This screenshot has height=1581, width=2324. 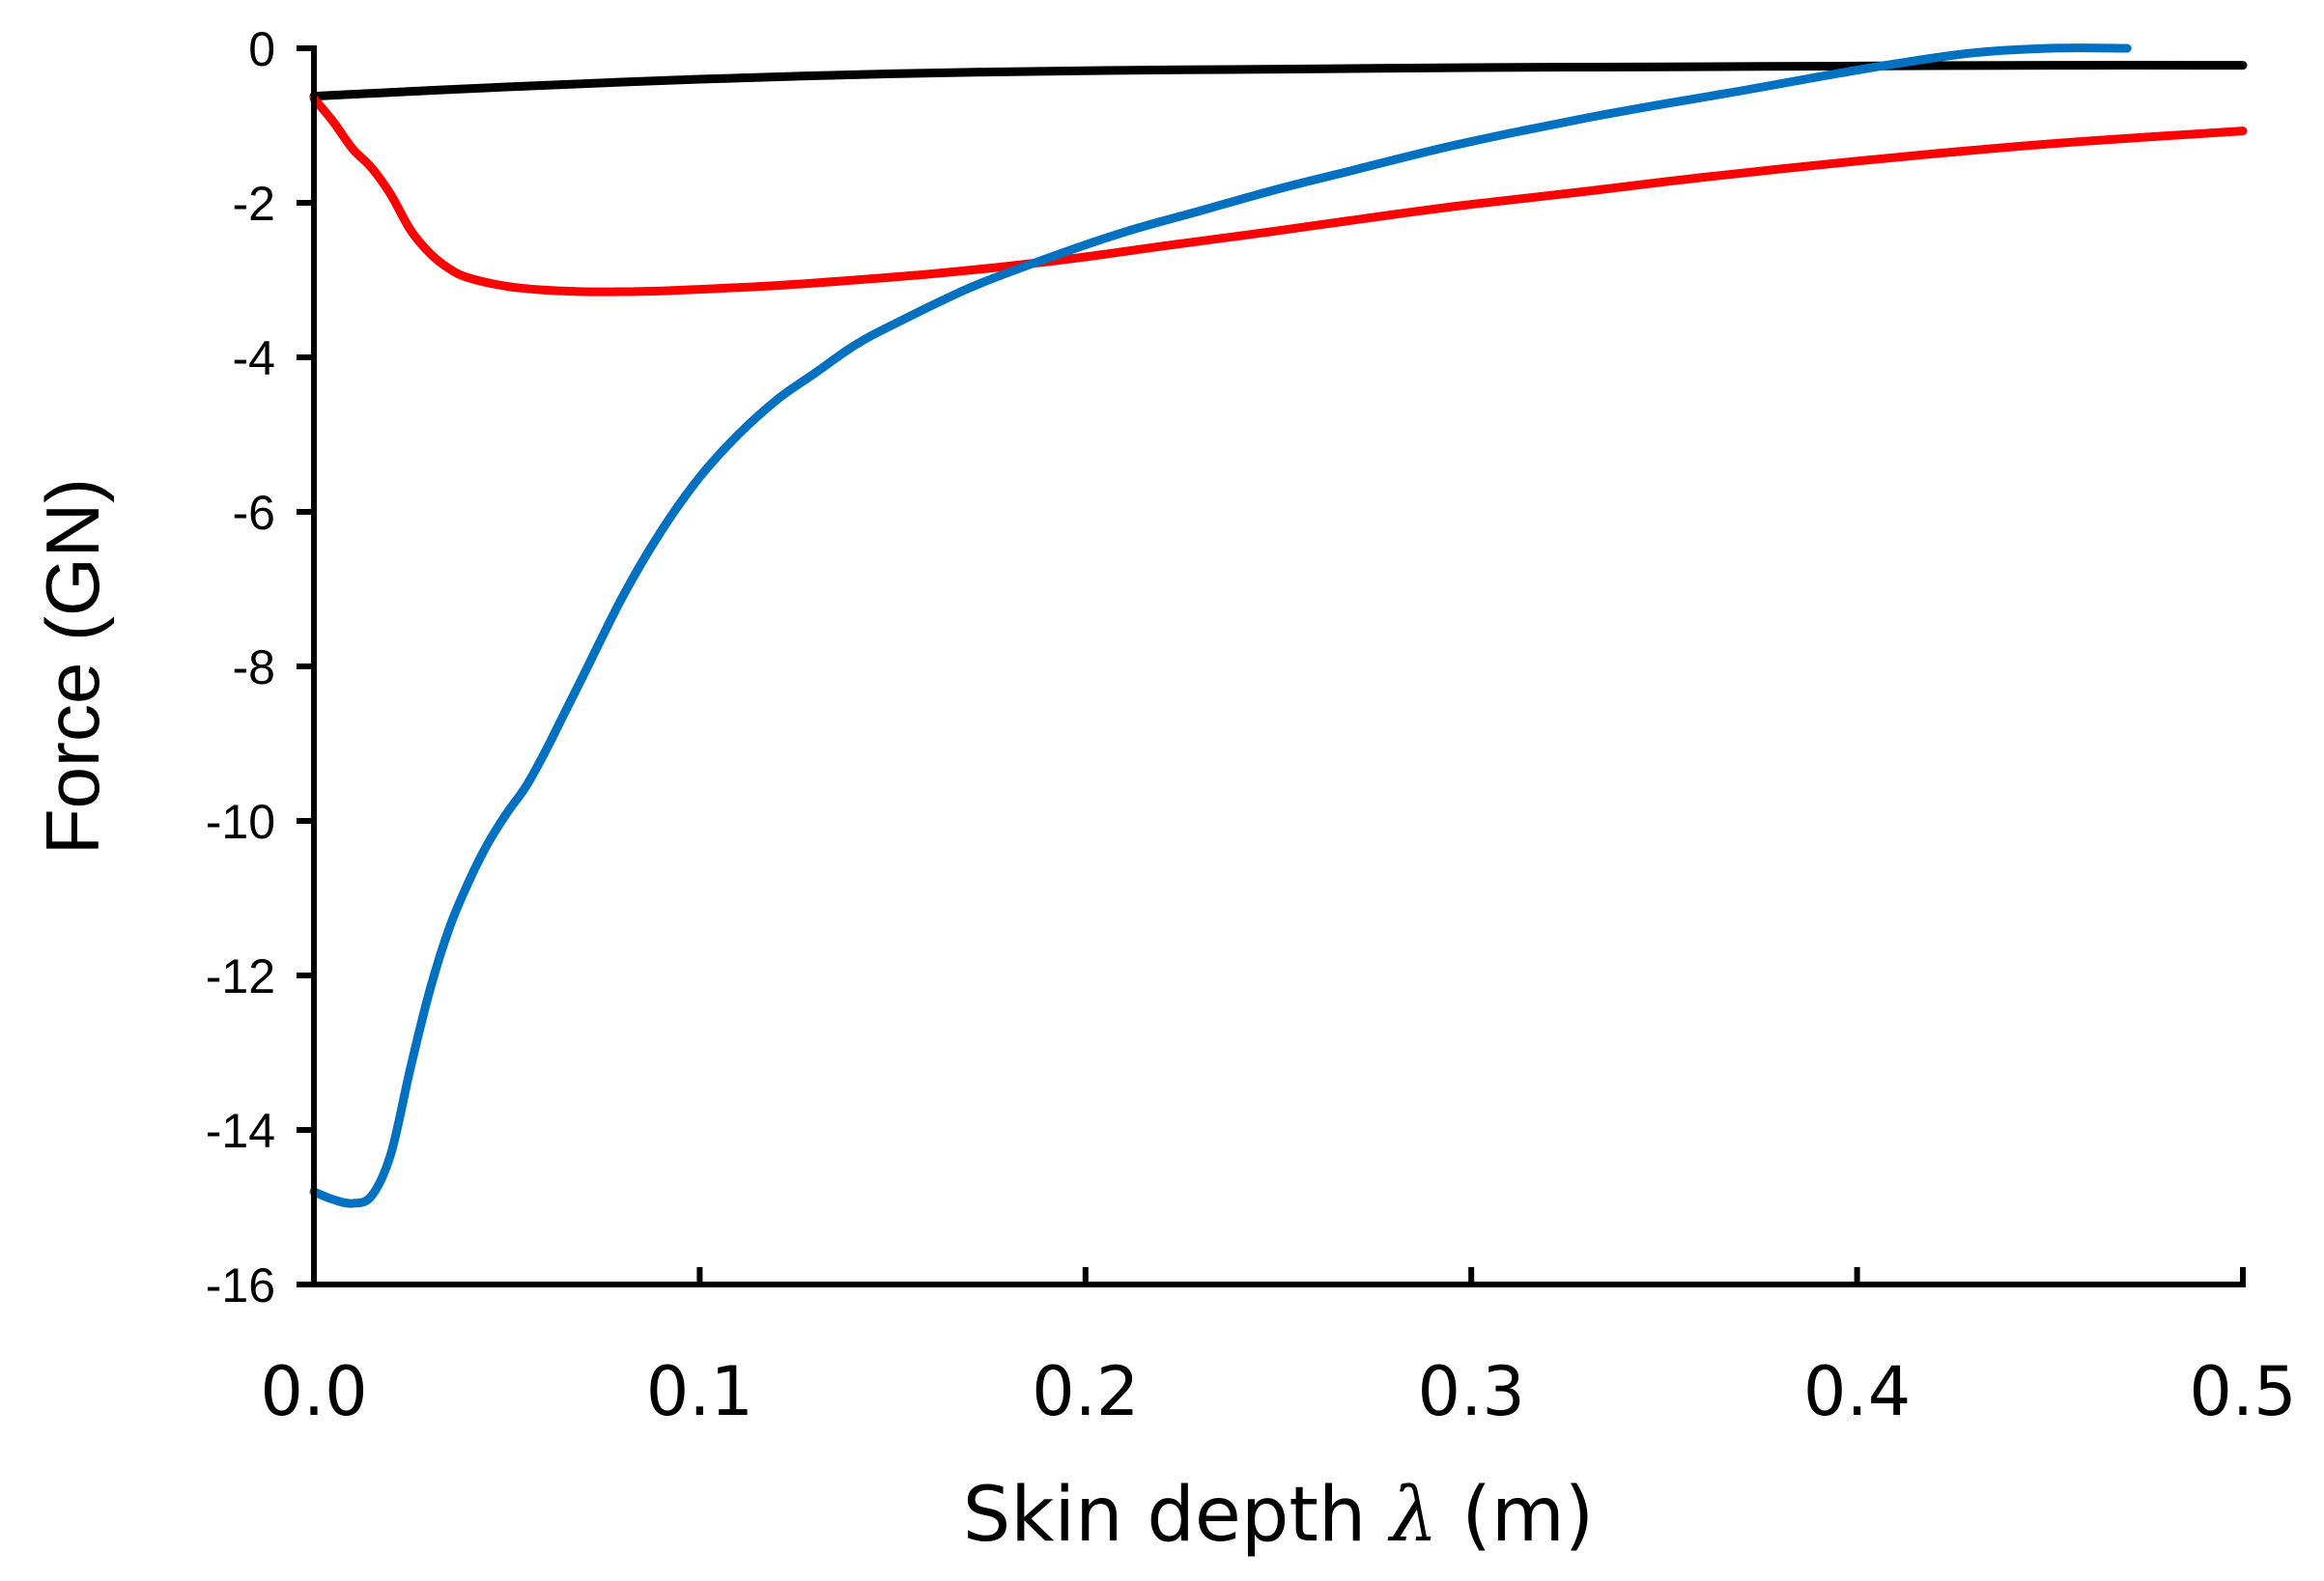 What do you see at coordinates (1176, 1515) in the screenshot?
I see `x-axis-label-prefix: Skin depth` at bounding box center [1176, 1515].